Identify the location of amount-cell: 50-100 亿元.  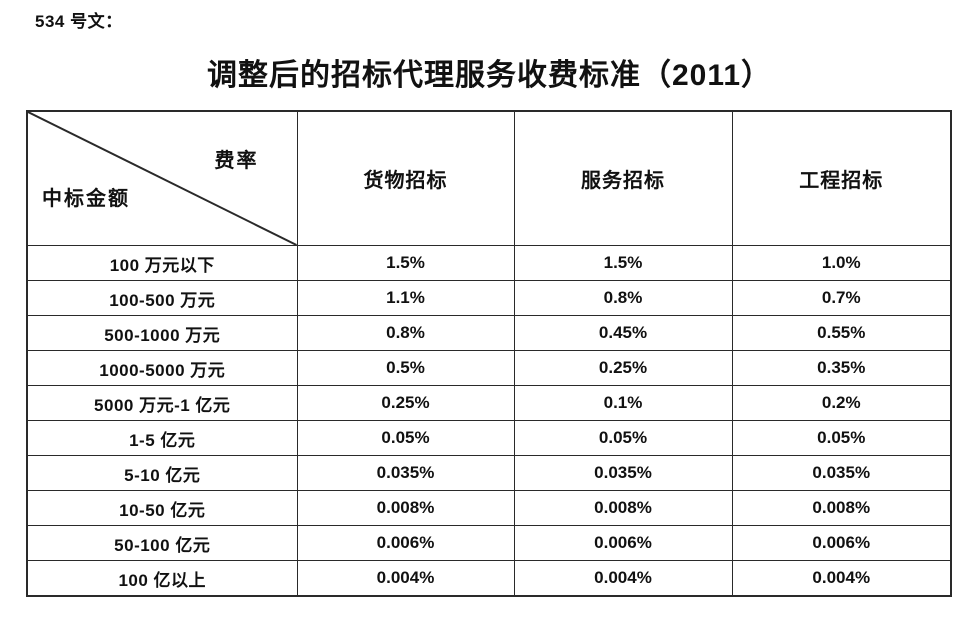
(162, 543).